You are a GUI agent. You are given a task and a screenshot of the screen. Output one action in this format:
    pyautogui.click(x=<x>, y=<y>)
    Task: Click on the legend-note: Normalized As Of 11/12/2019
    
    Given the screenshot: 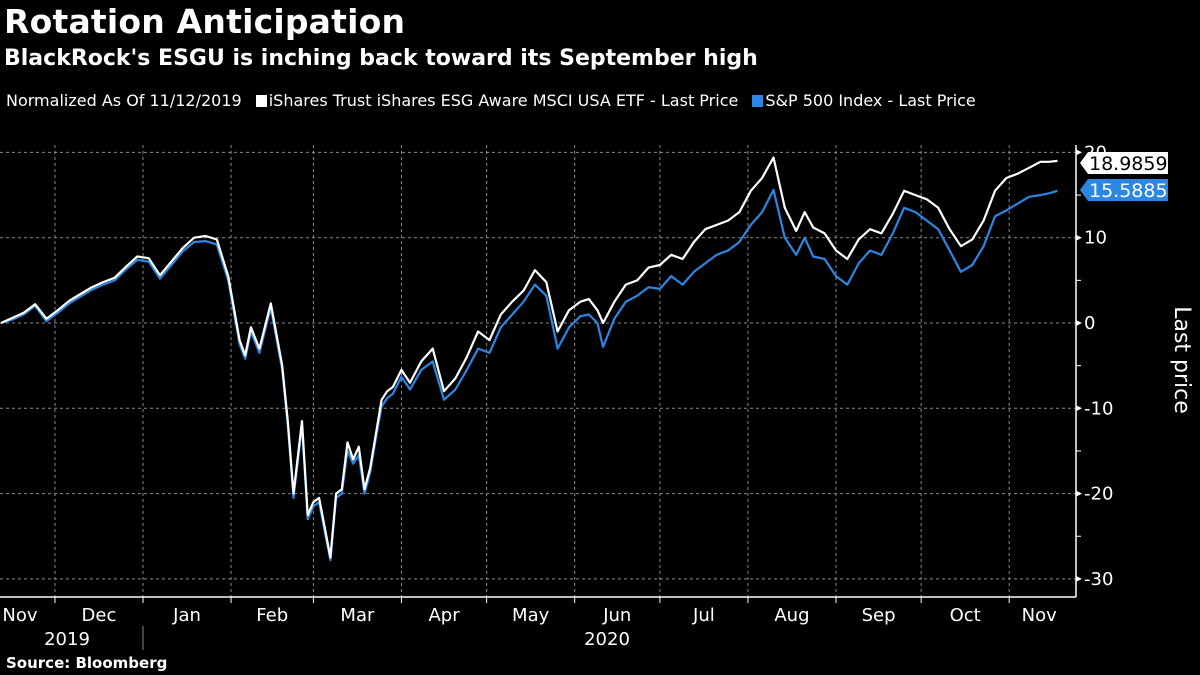 What is the action you would take?
    pyautogui.click(x=124, y=100)
    